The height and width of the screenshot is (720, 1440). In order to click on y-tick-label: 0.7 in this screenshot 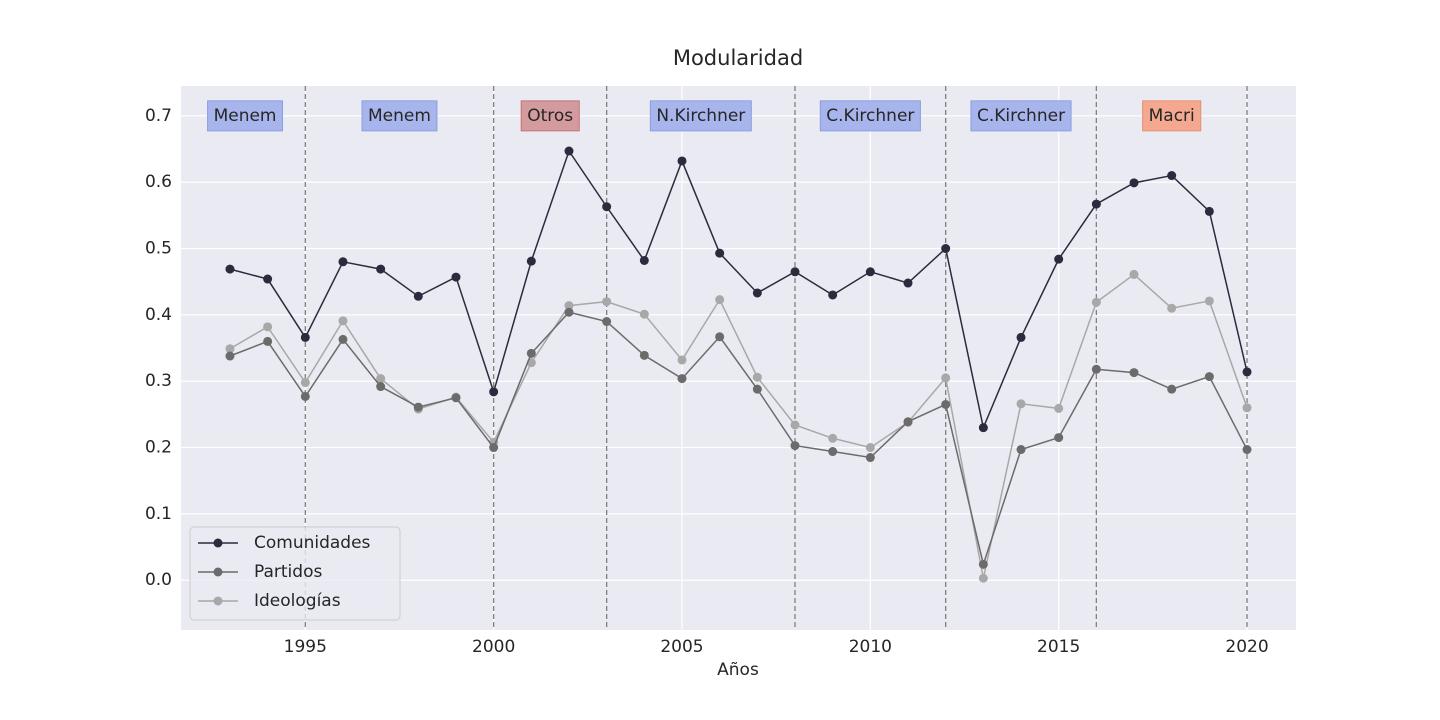, I will do `click(158, 116)`.